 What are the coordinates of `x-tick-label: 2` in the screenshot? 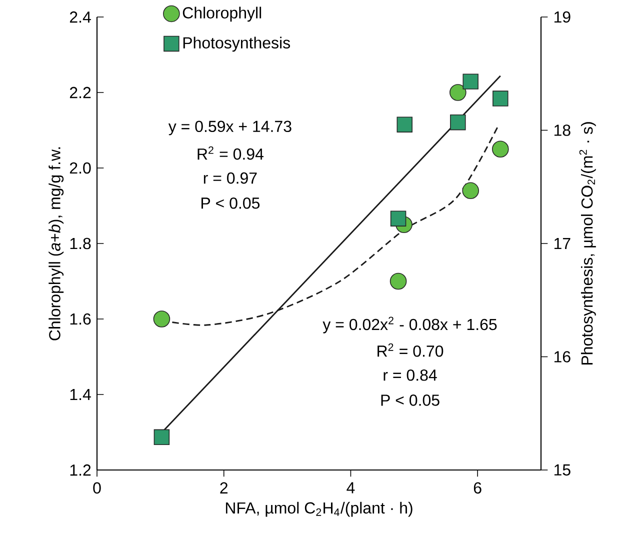 It's located at (224, 488).